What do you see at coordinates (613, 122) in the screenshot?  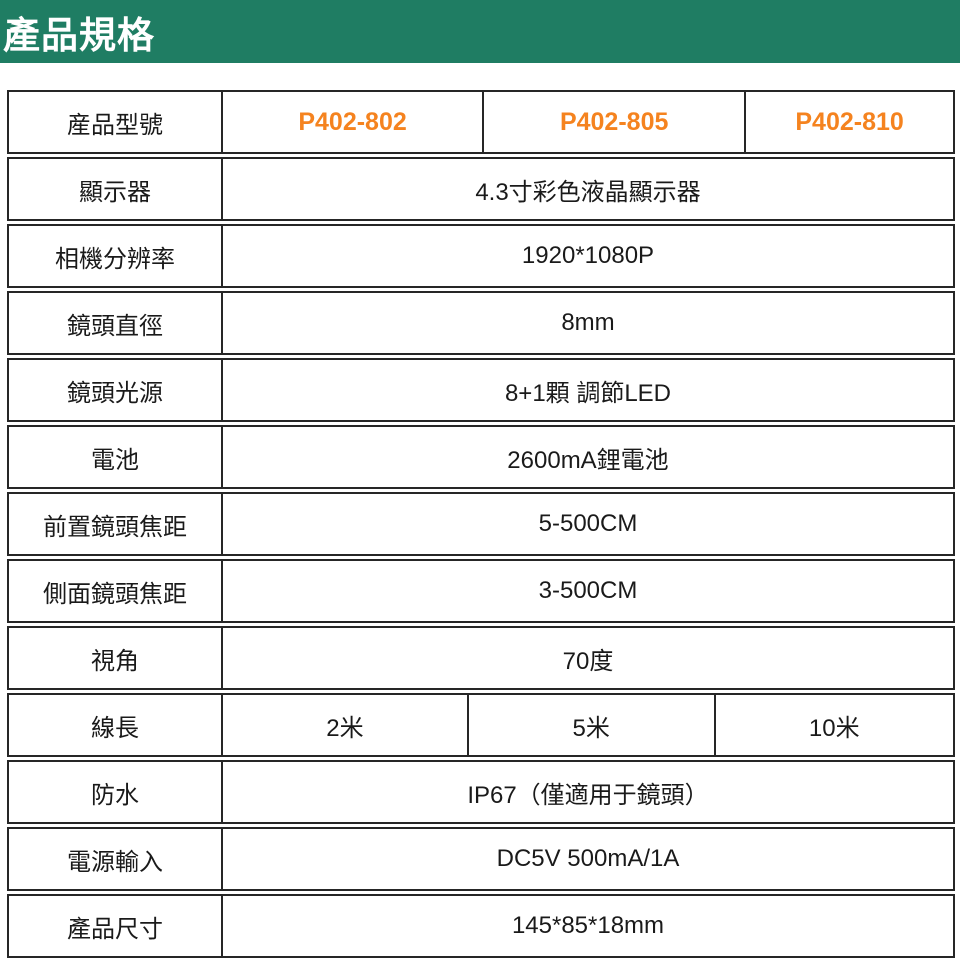 I see `model-cell-2: P402-805` at bounding box center [613, 122].